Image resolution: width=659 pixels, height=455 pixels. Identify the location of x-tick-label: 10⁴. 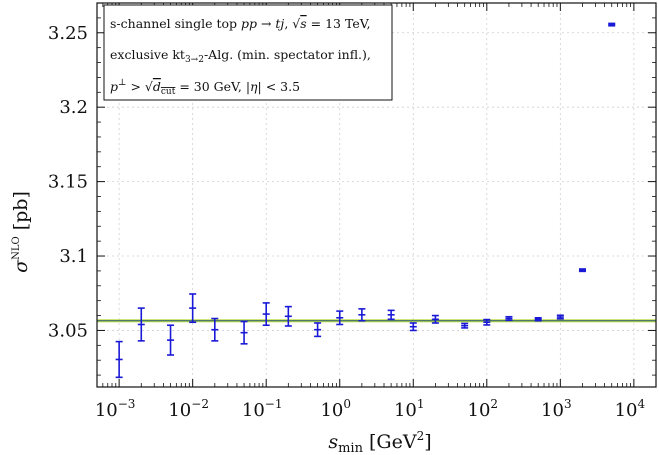
(630, 409).